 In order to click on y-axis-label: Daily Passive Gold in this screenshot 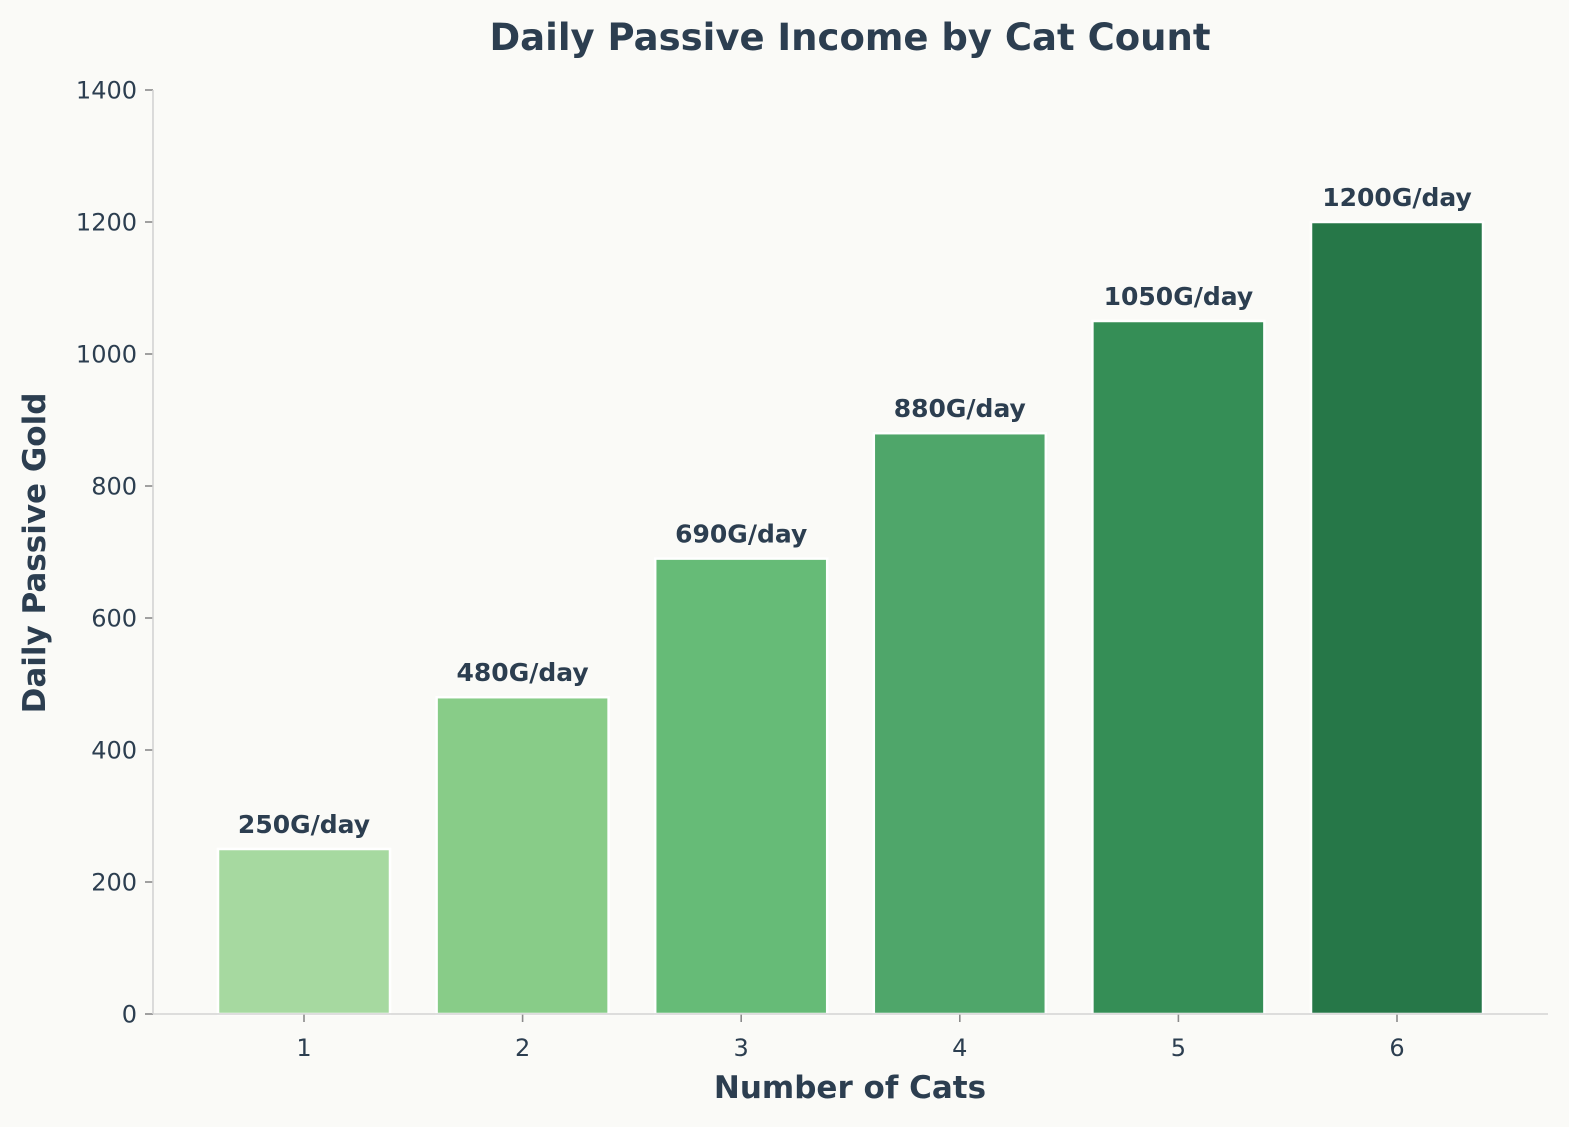, I will do `click(35, 553)`.